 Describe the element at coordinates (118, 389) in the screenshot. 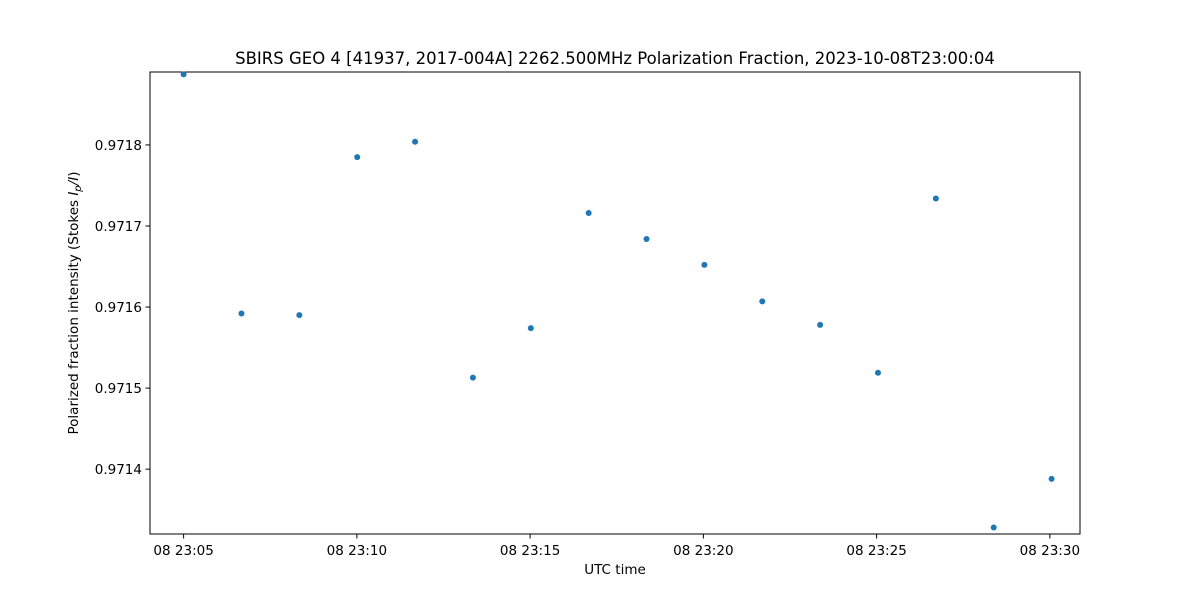

I see `y-tick-label: 0.9715` at that location.